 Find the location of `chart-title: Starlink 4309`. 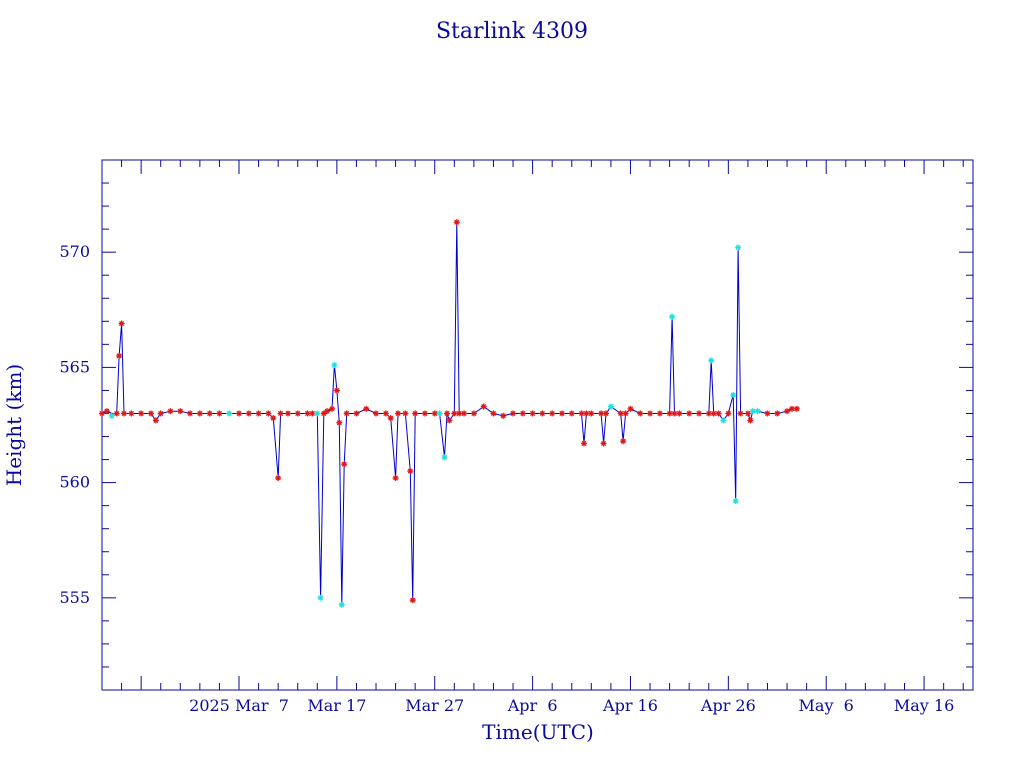

chart-title: Starlink 4309 is located at coordinates (512, 31).